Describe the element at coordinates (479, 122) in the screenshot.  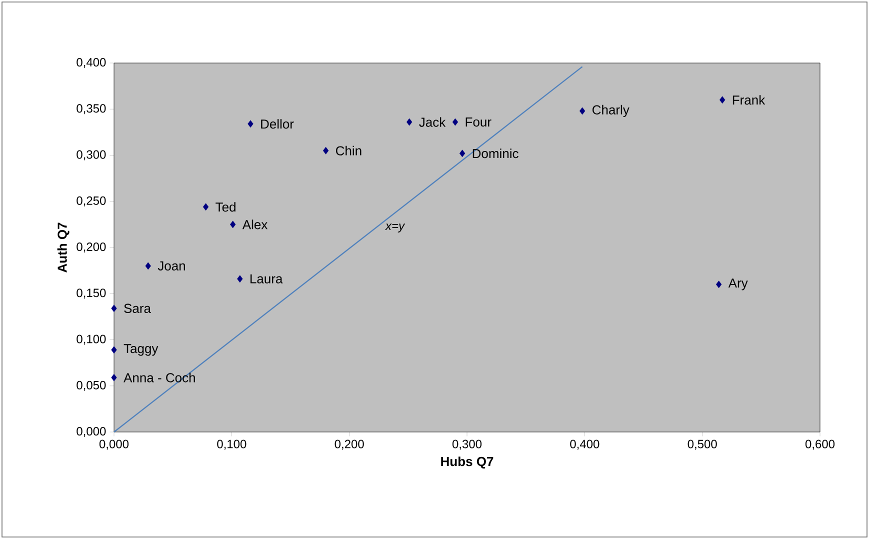
I see `annotation: Four` at that location.